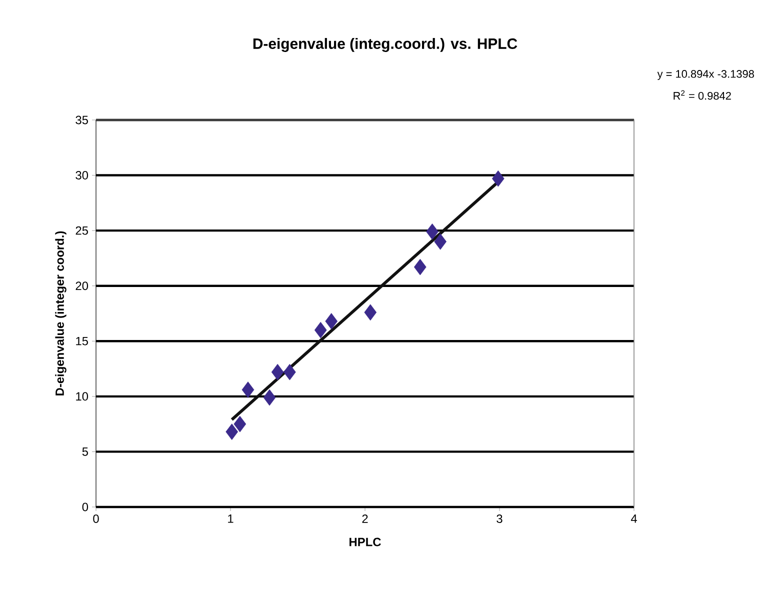 The height and width of the screenshot is (589, 764). What do you see at coordinates (705, 75) in the screenshot?
I see `text: y = 10.894x -3.1398` at bounding box center [705, 75].